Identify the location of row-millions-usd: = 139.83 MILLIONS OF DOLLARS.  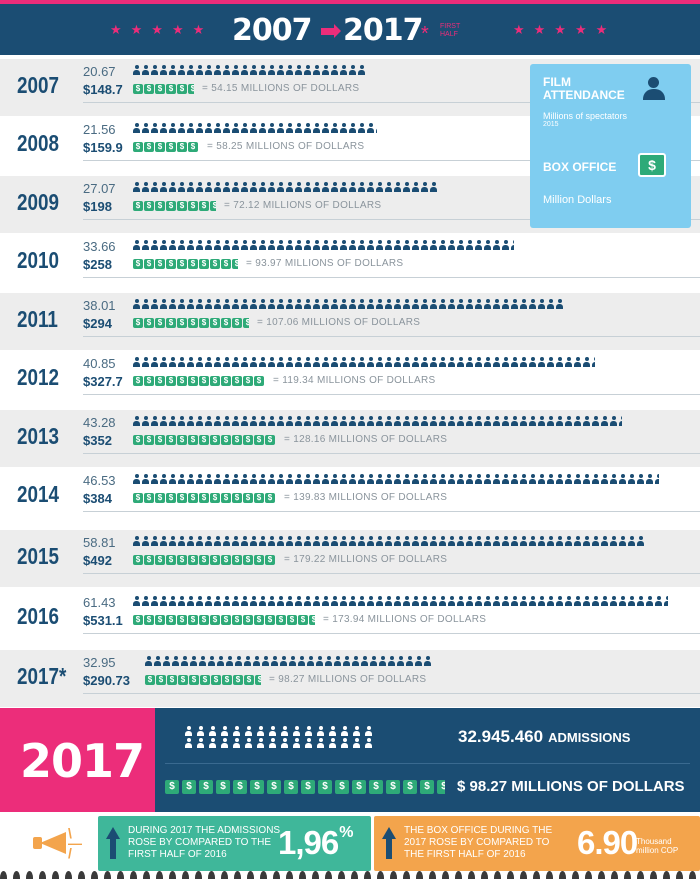
(366, 497).